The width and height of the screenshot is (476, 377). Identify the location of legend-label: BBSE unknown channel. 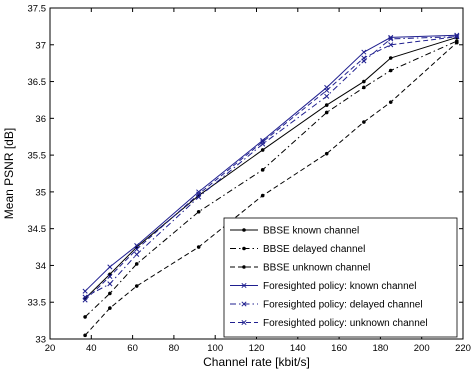
(316, 268).